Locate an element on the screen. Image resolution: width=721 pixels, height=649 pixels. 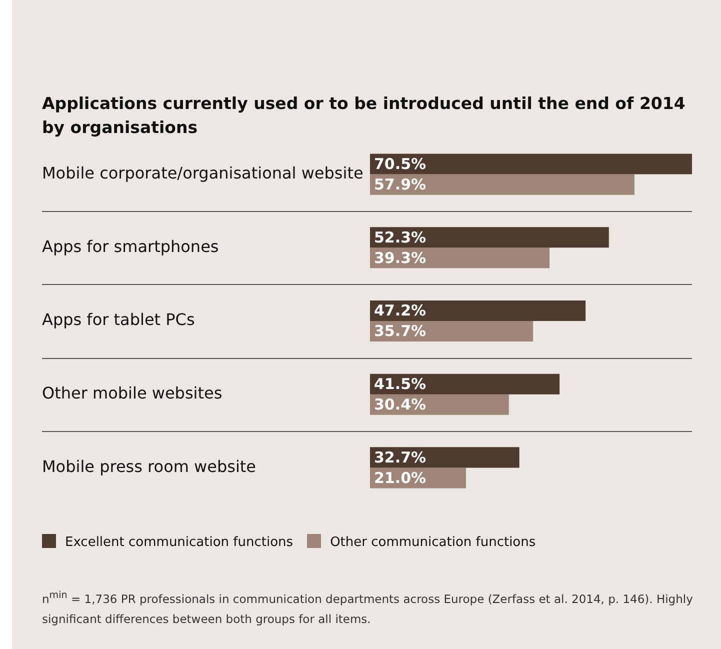
data-label: 21.0% is located at coordinates (400, 477).